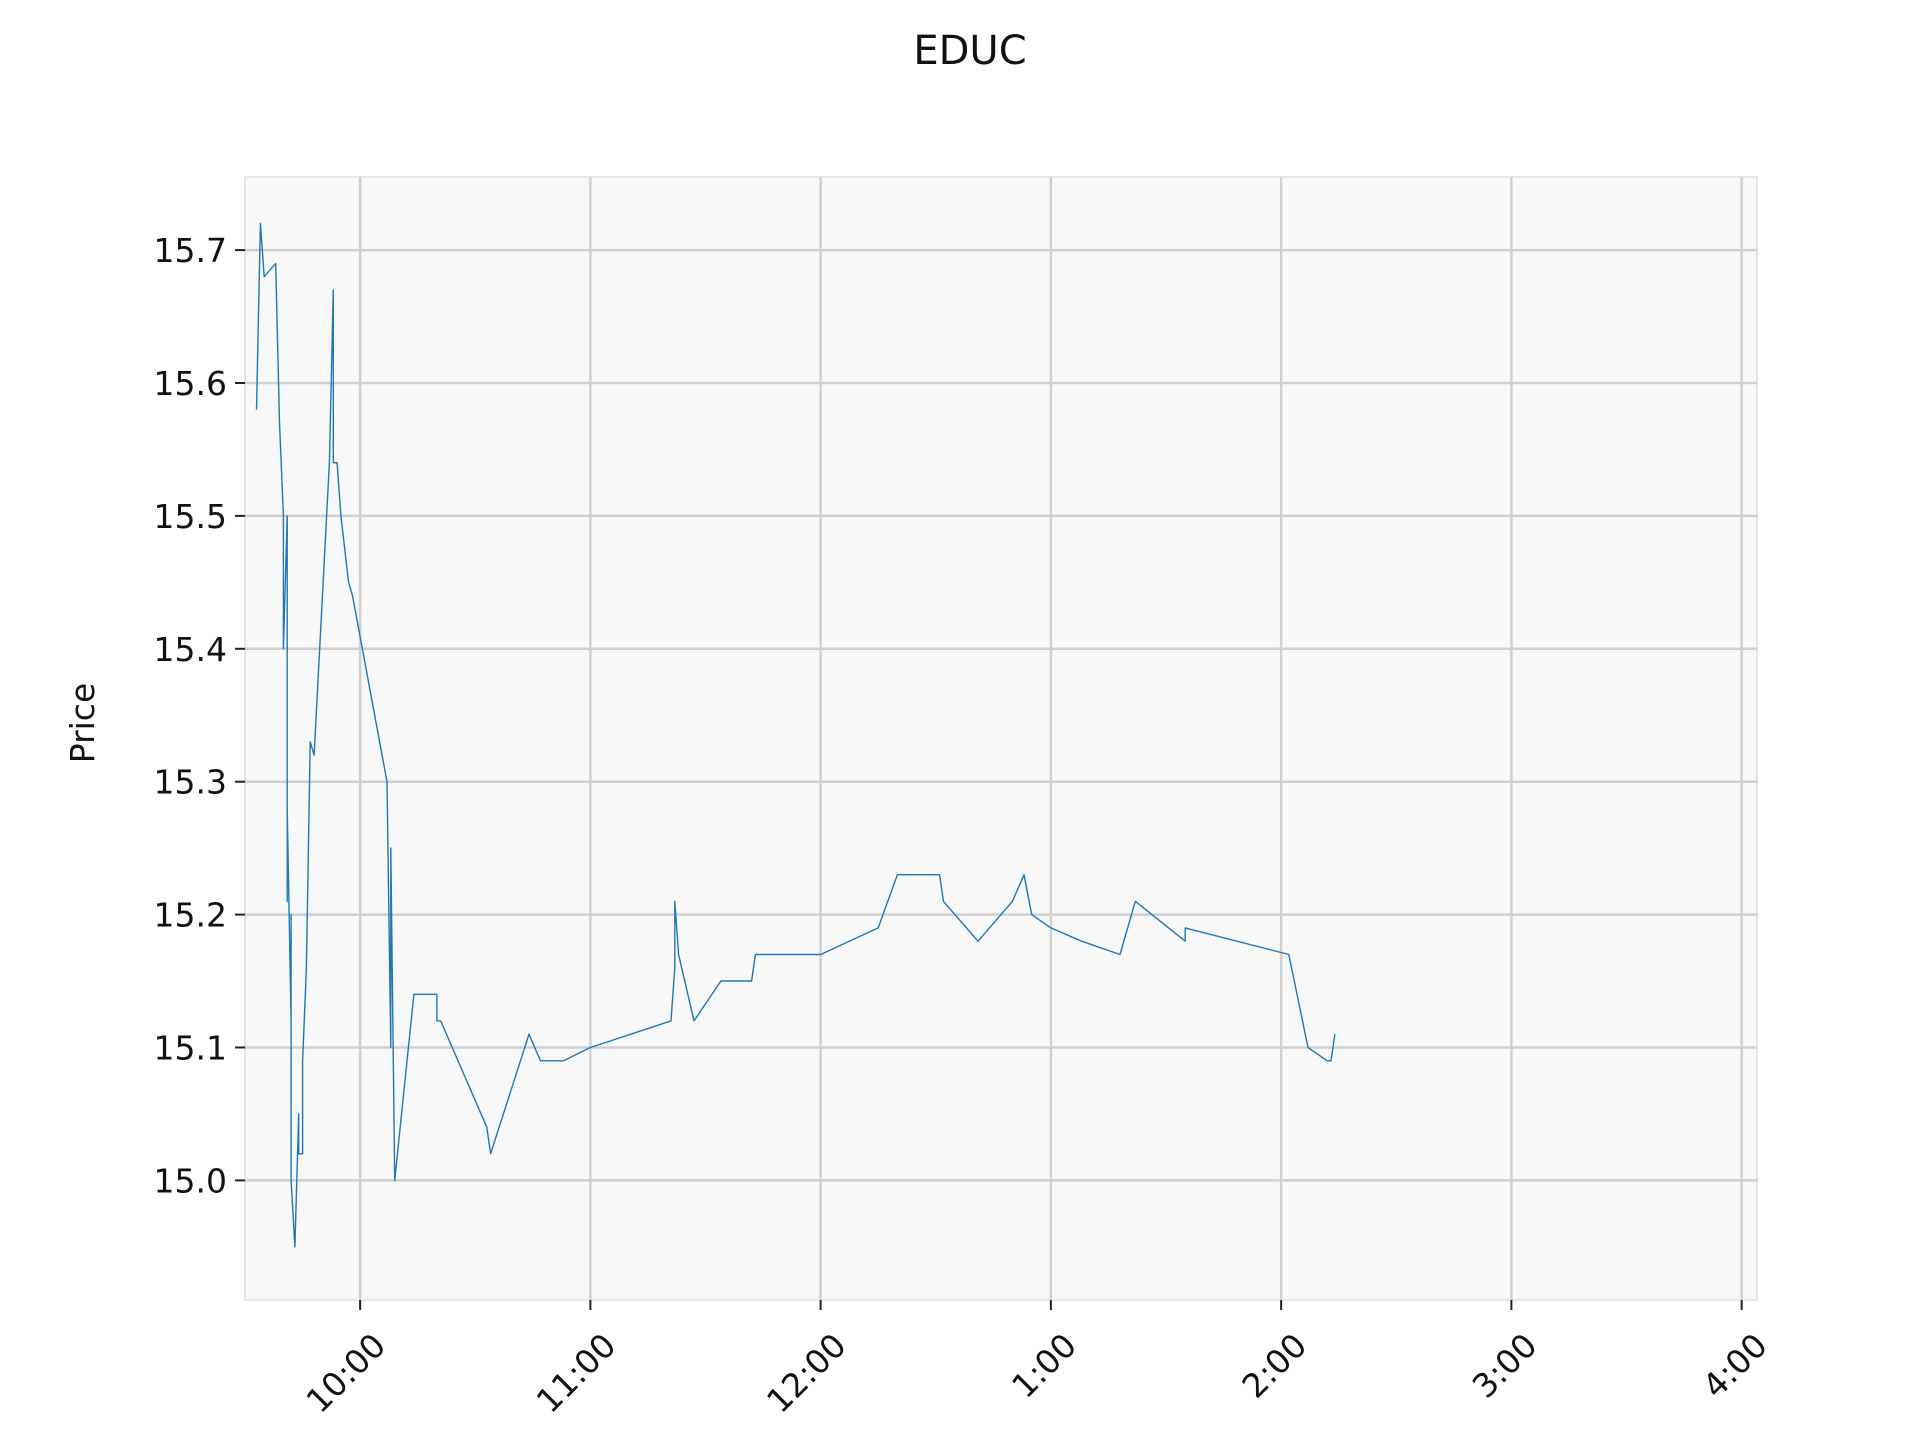  I want to click on y-tick-label: 15.1, so click(190, 1047).